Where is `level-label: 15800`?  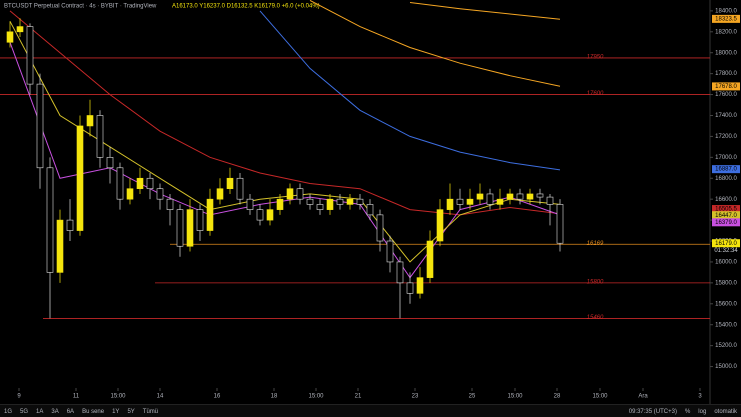
level-label: 15800 is located at coordinates (595, 282).